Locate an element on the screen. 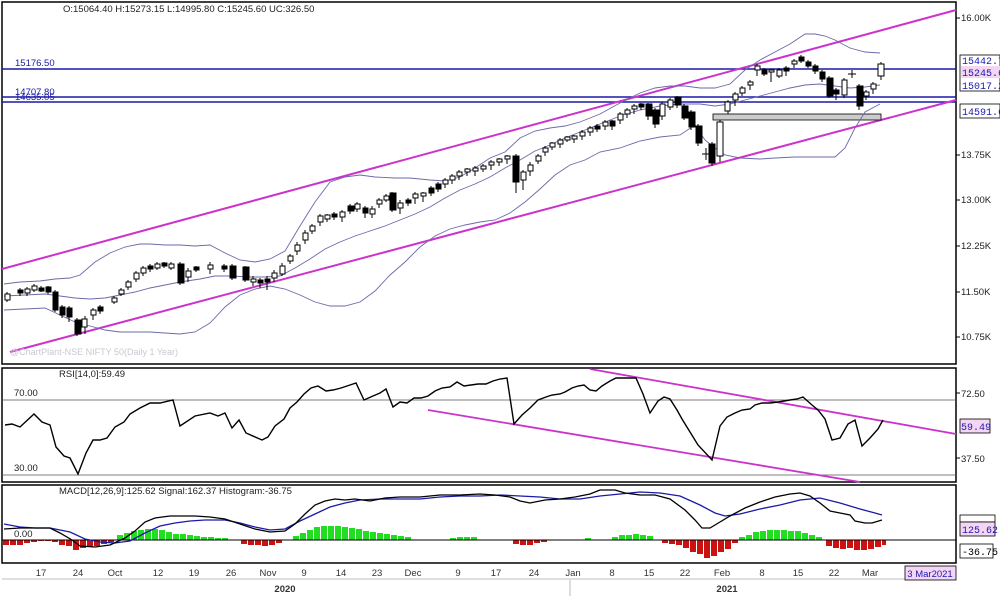 This screenshot has height=605, width=1000. gap-zone is located at coordinates (797, 117).